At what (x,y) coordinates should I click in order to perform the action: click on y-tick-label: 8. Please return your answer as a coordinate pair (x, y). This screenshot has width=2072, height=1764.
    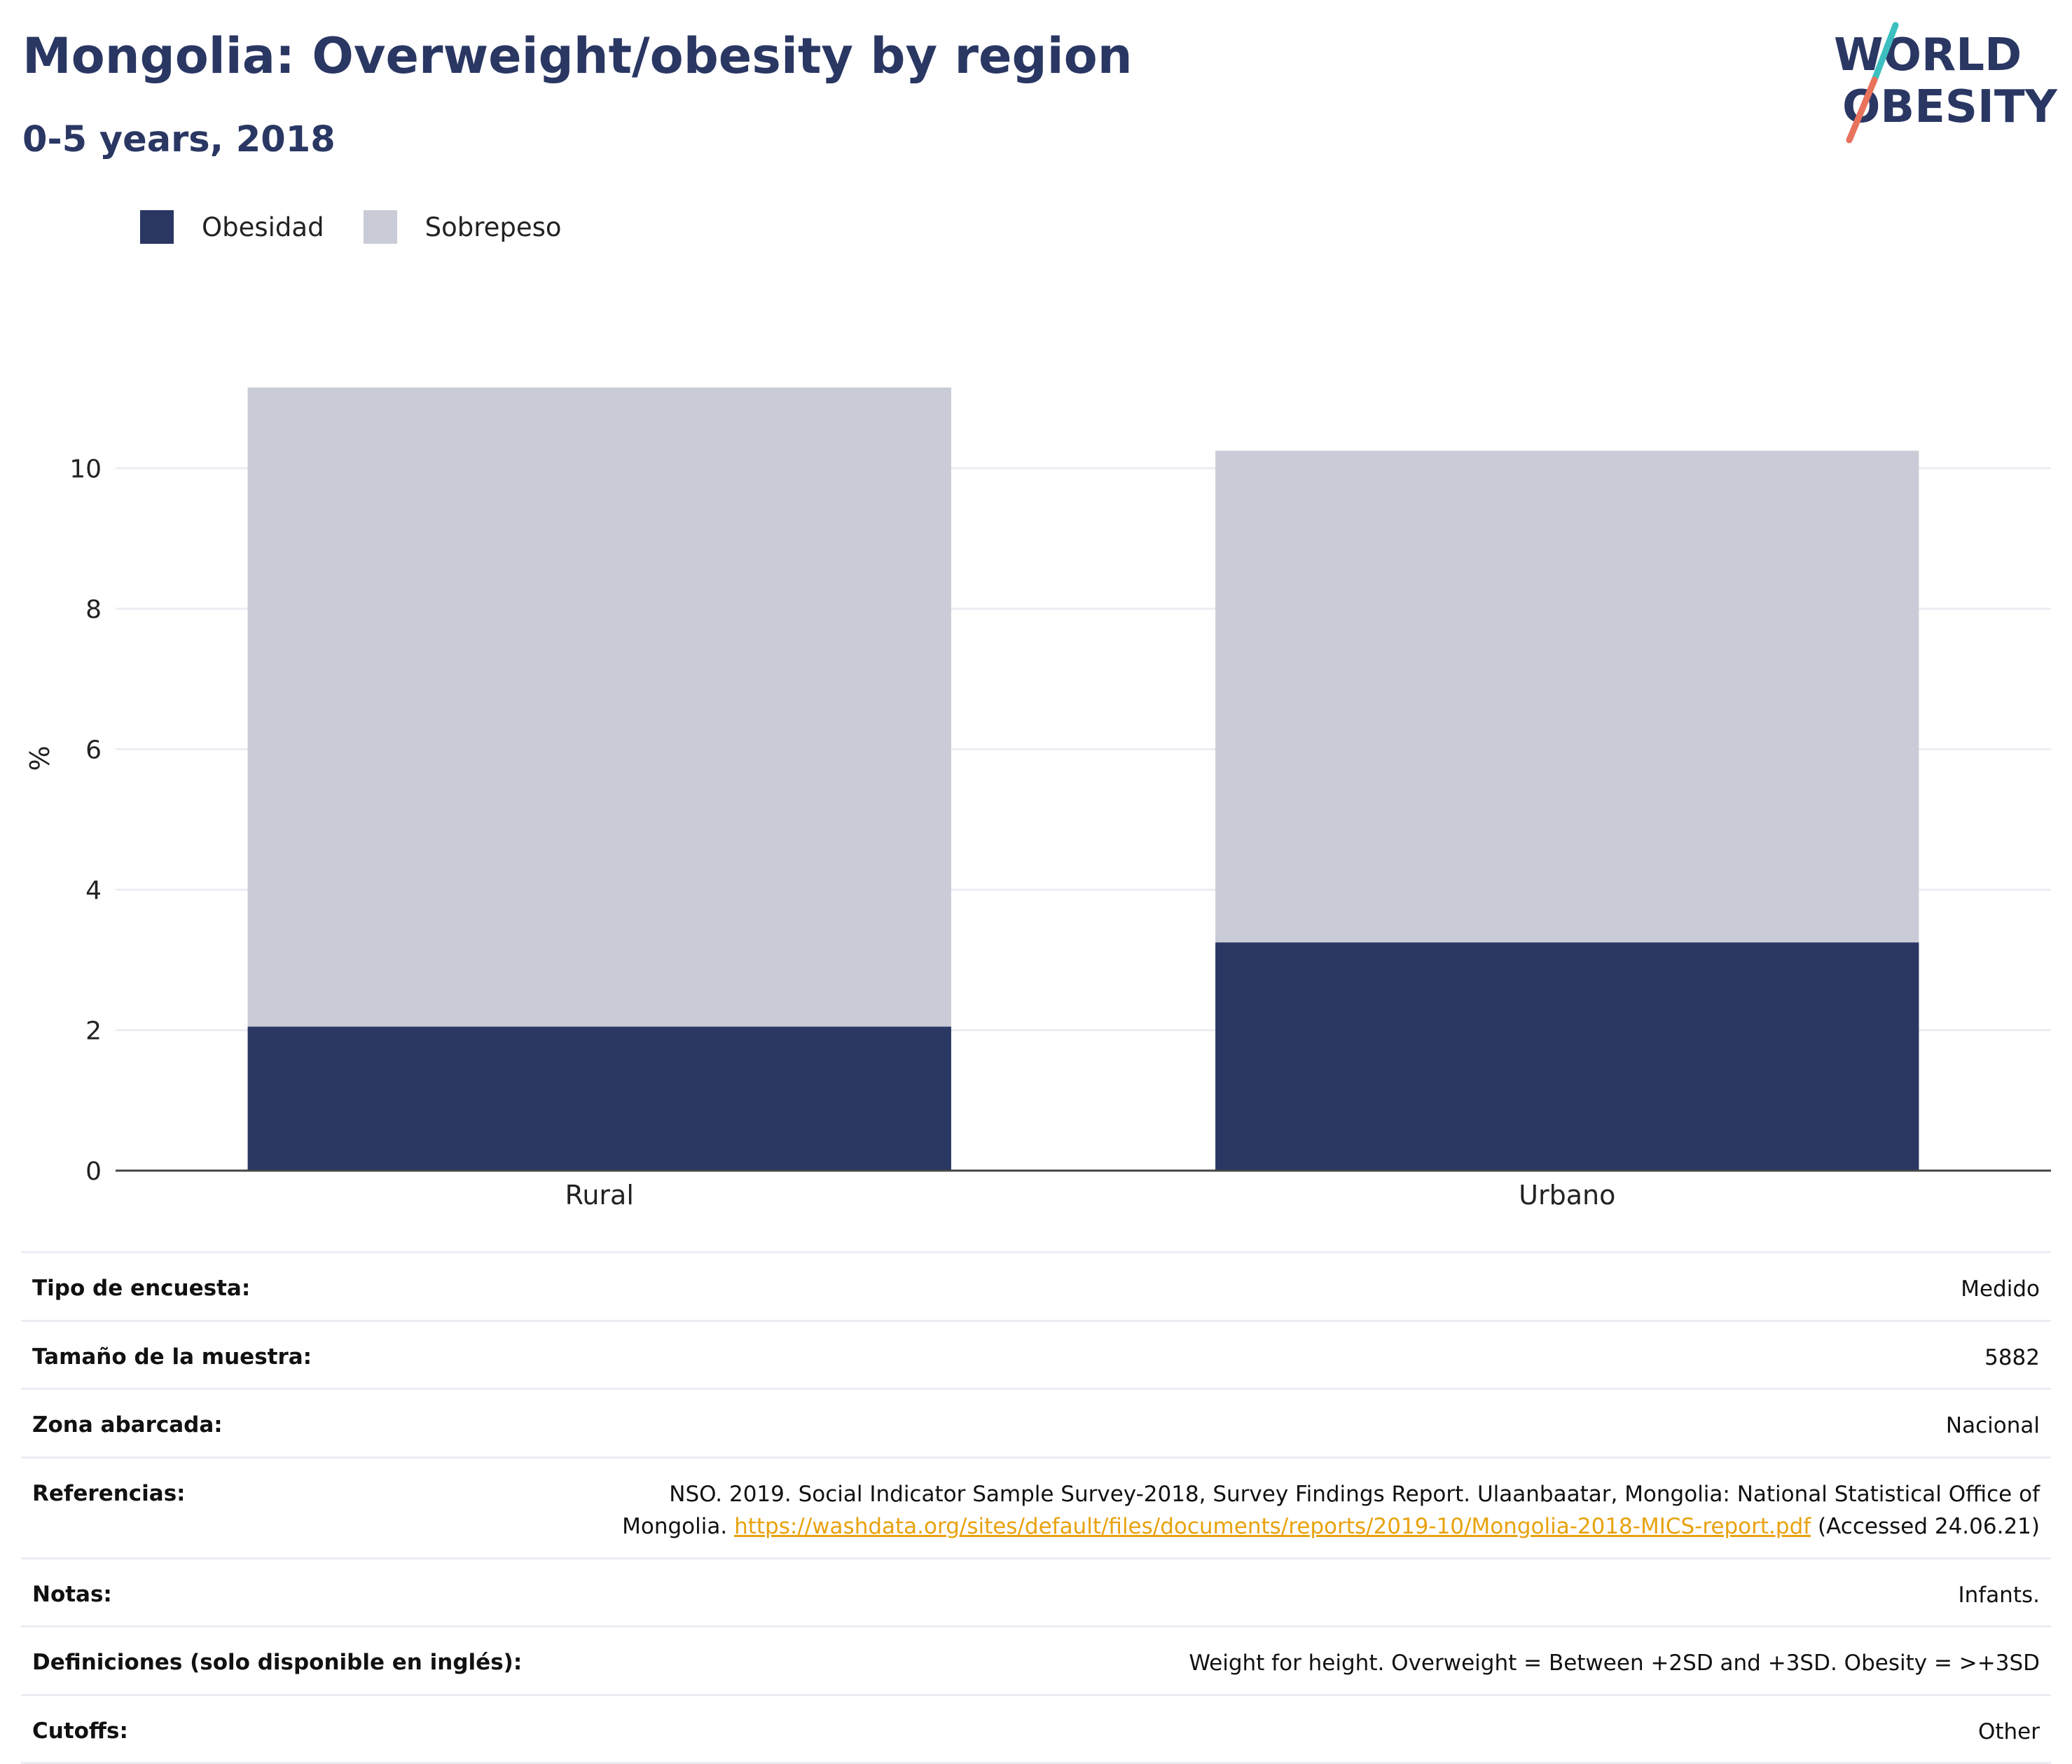
    Looking at the image, I should click on (94, 609).